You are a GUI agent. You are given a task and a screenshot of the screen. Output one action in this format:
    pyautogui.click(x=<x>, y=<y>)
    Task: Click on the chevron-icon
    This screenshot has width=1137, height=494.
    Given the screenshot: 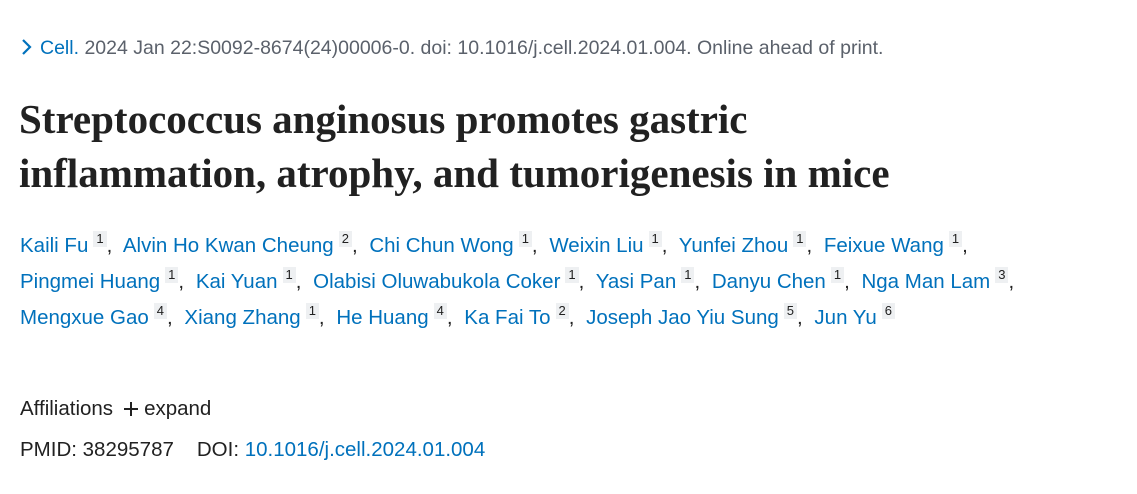 What is the action you would take?
    pyautogui.click(x=27, y=47)
    